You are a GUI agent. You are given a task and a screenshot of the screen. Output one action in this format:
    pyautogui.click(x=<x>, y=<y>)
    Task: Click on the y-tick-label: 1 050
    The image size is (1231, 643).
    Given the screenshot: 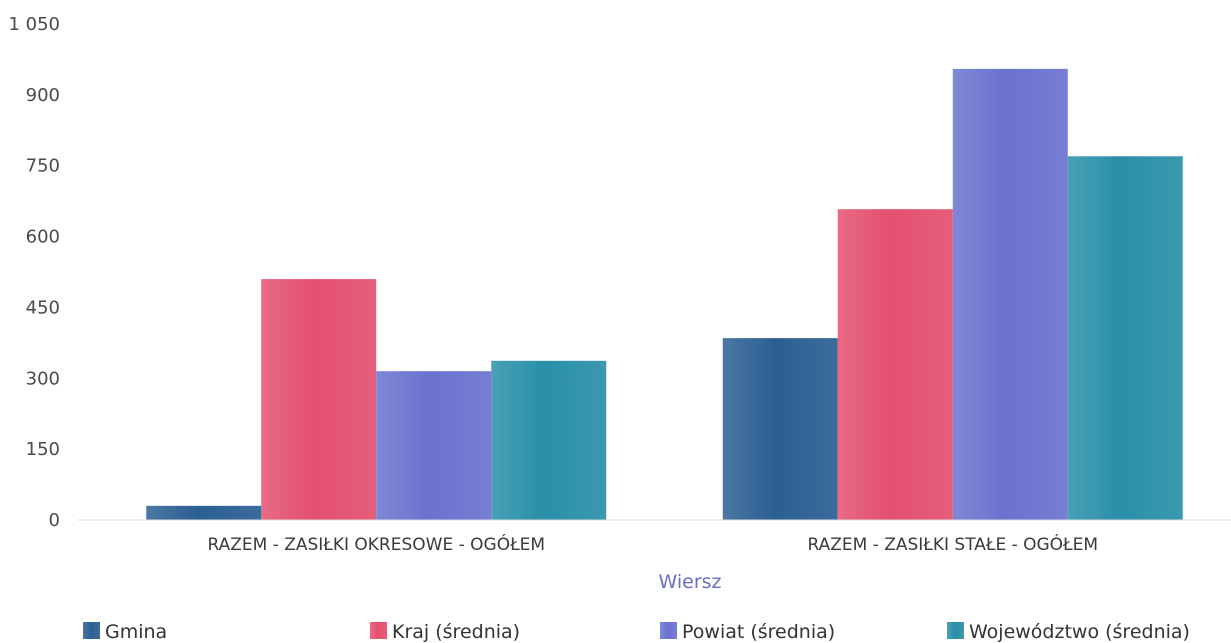 What is the action you would take?
    pyautogui.click(x=34, y=24)
    